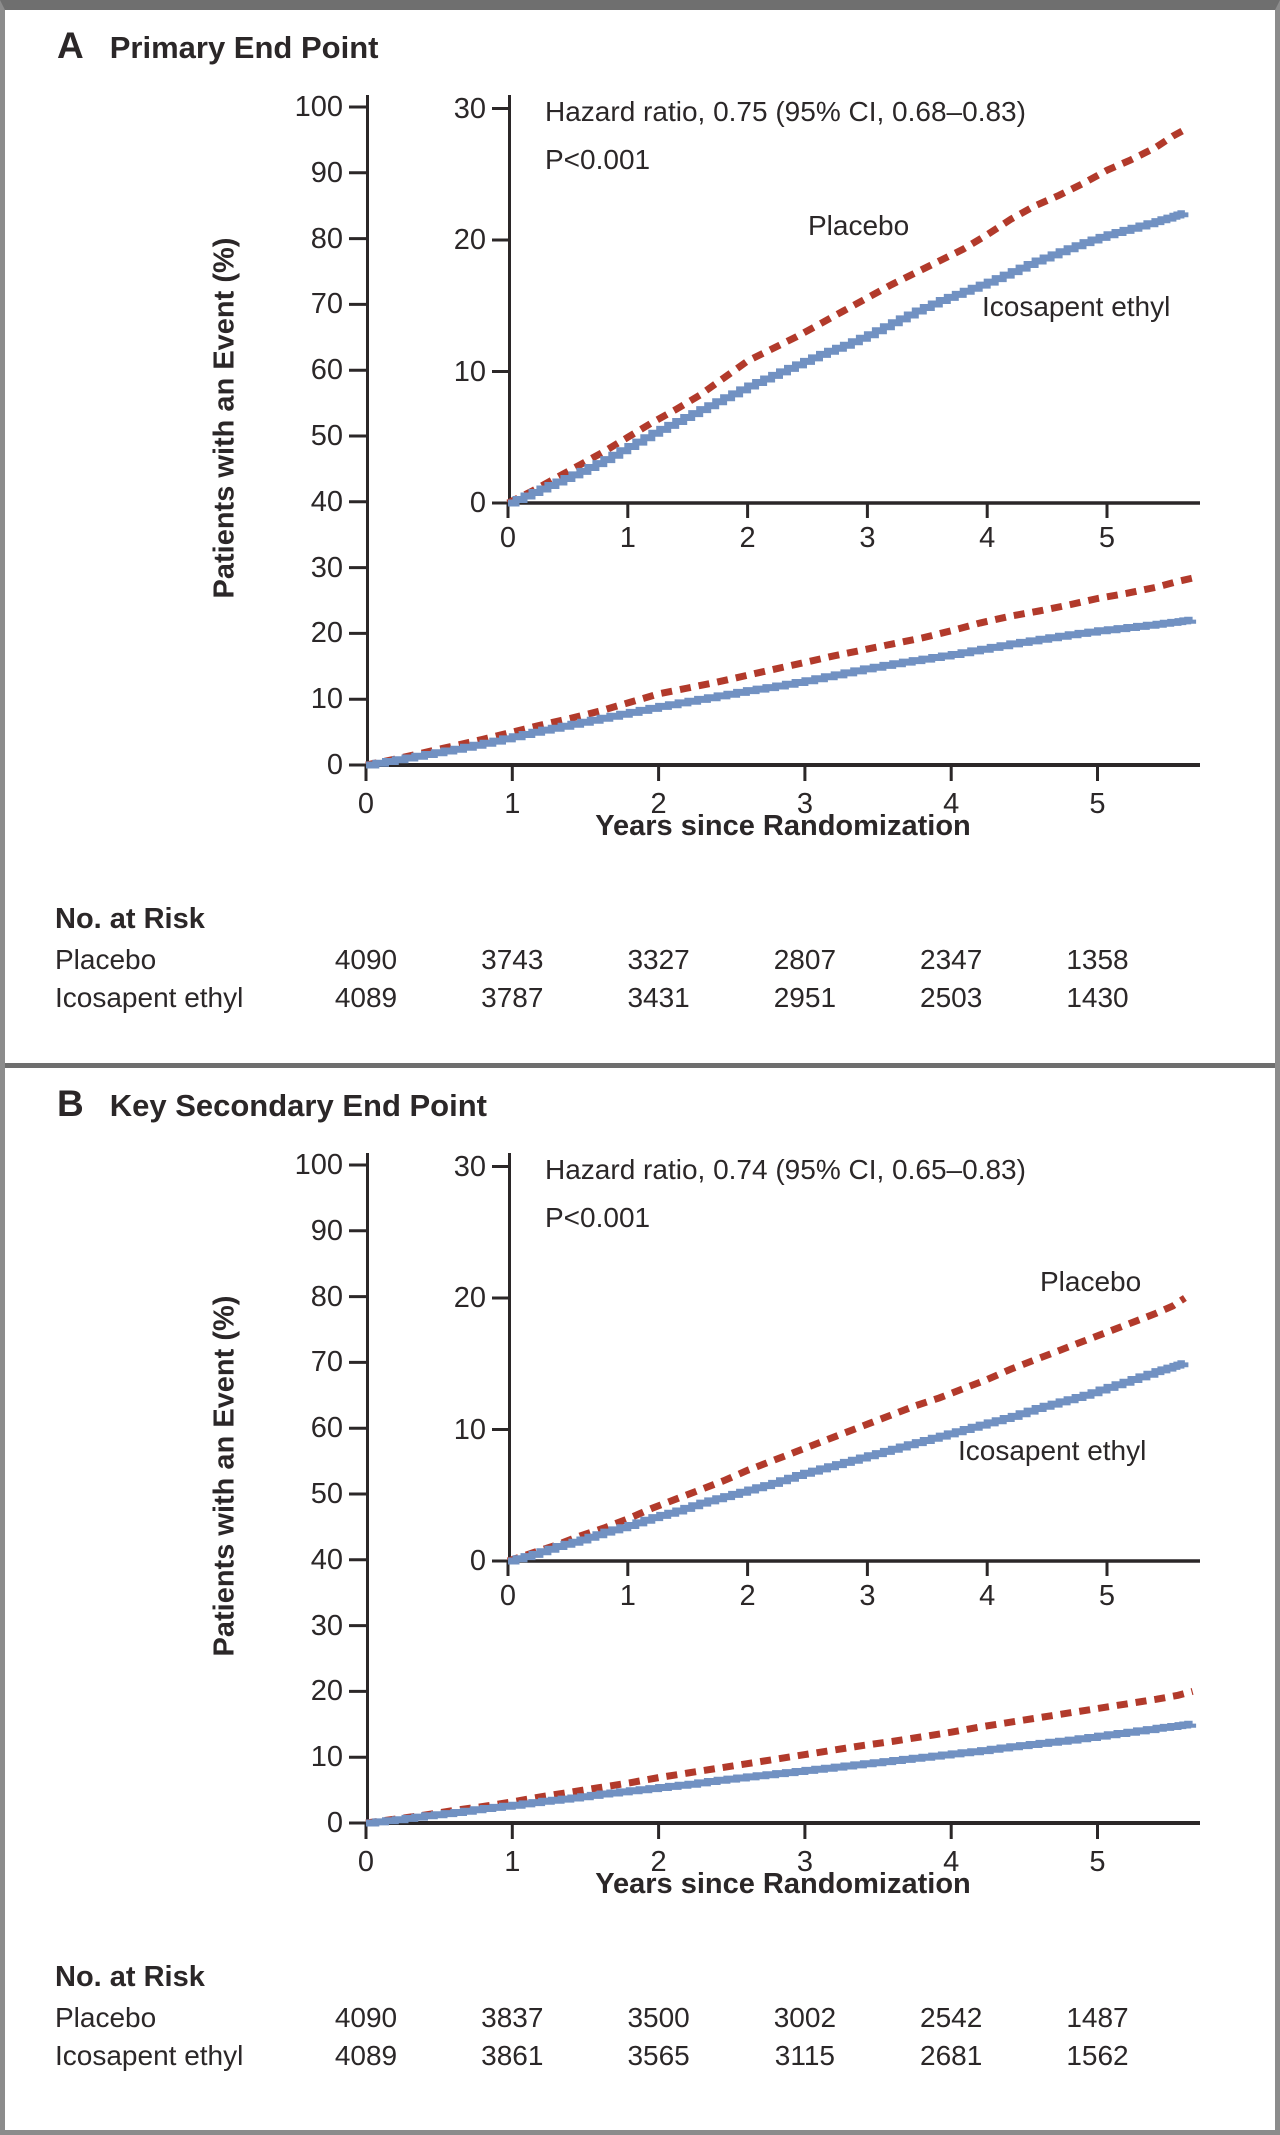 The image size is (1280, 2135). What do you see at coordinates (224, 1476) in the screenshot?
I see `panel-b-y-axis-label: Patients with an Event (%)` at bounding box center [224, 1476].